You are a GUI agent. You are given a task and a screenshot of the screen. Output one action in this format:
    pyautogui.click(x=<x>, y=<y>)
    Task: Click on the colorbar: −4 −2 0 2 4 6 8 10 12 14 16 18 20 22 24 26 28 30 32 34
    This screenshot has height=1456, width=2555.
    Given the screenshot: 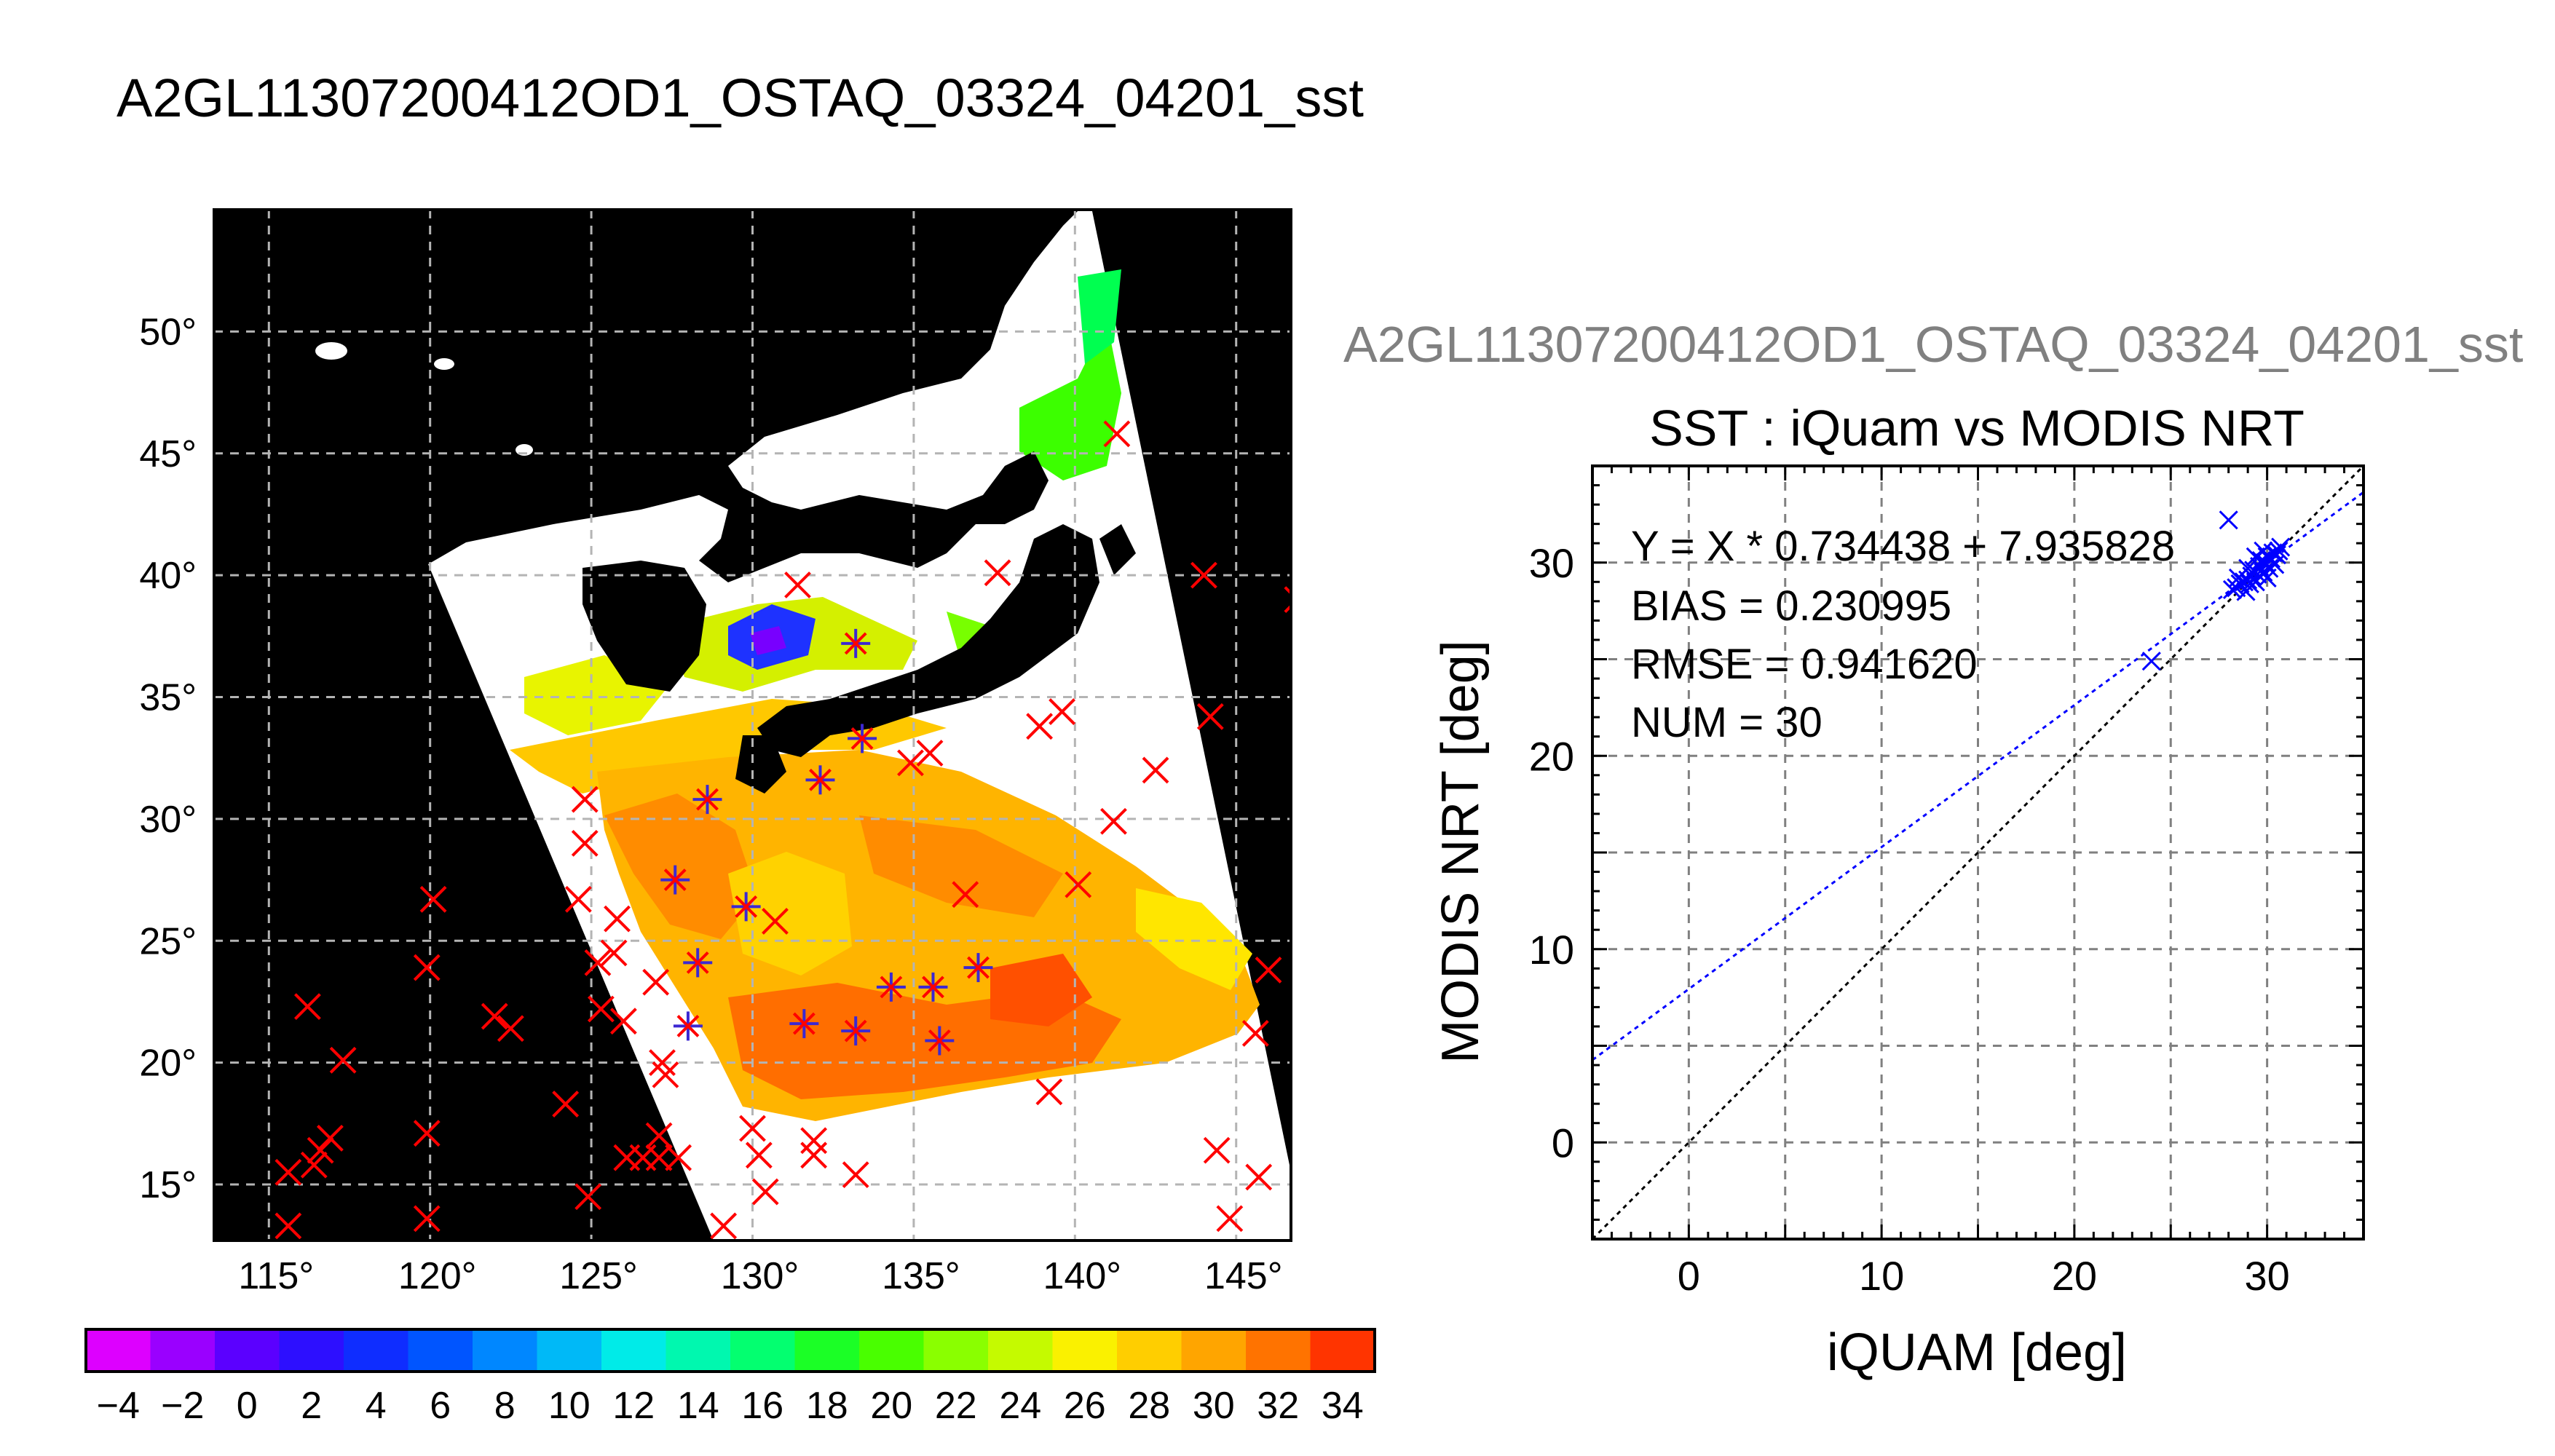 What is the action you would take?
    pyautogui.click(x=730, y=1377)
    